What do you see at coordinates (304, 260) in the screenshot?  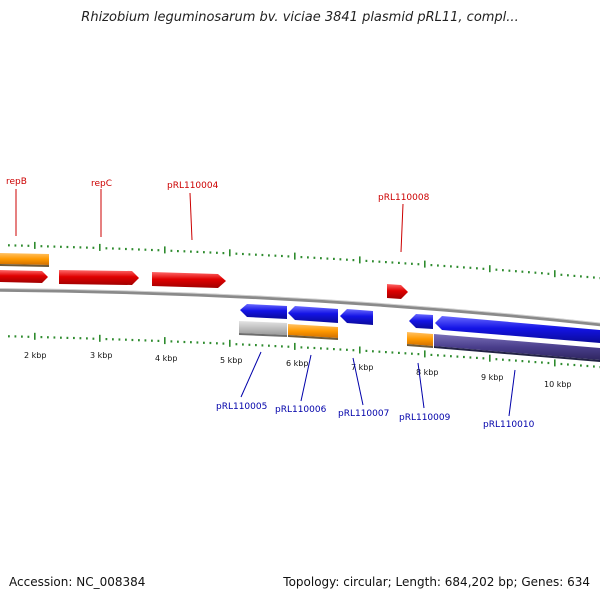 I see `upper-tick-ring` at bounding box center [304, 260].